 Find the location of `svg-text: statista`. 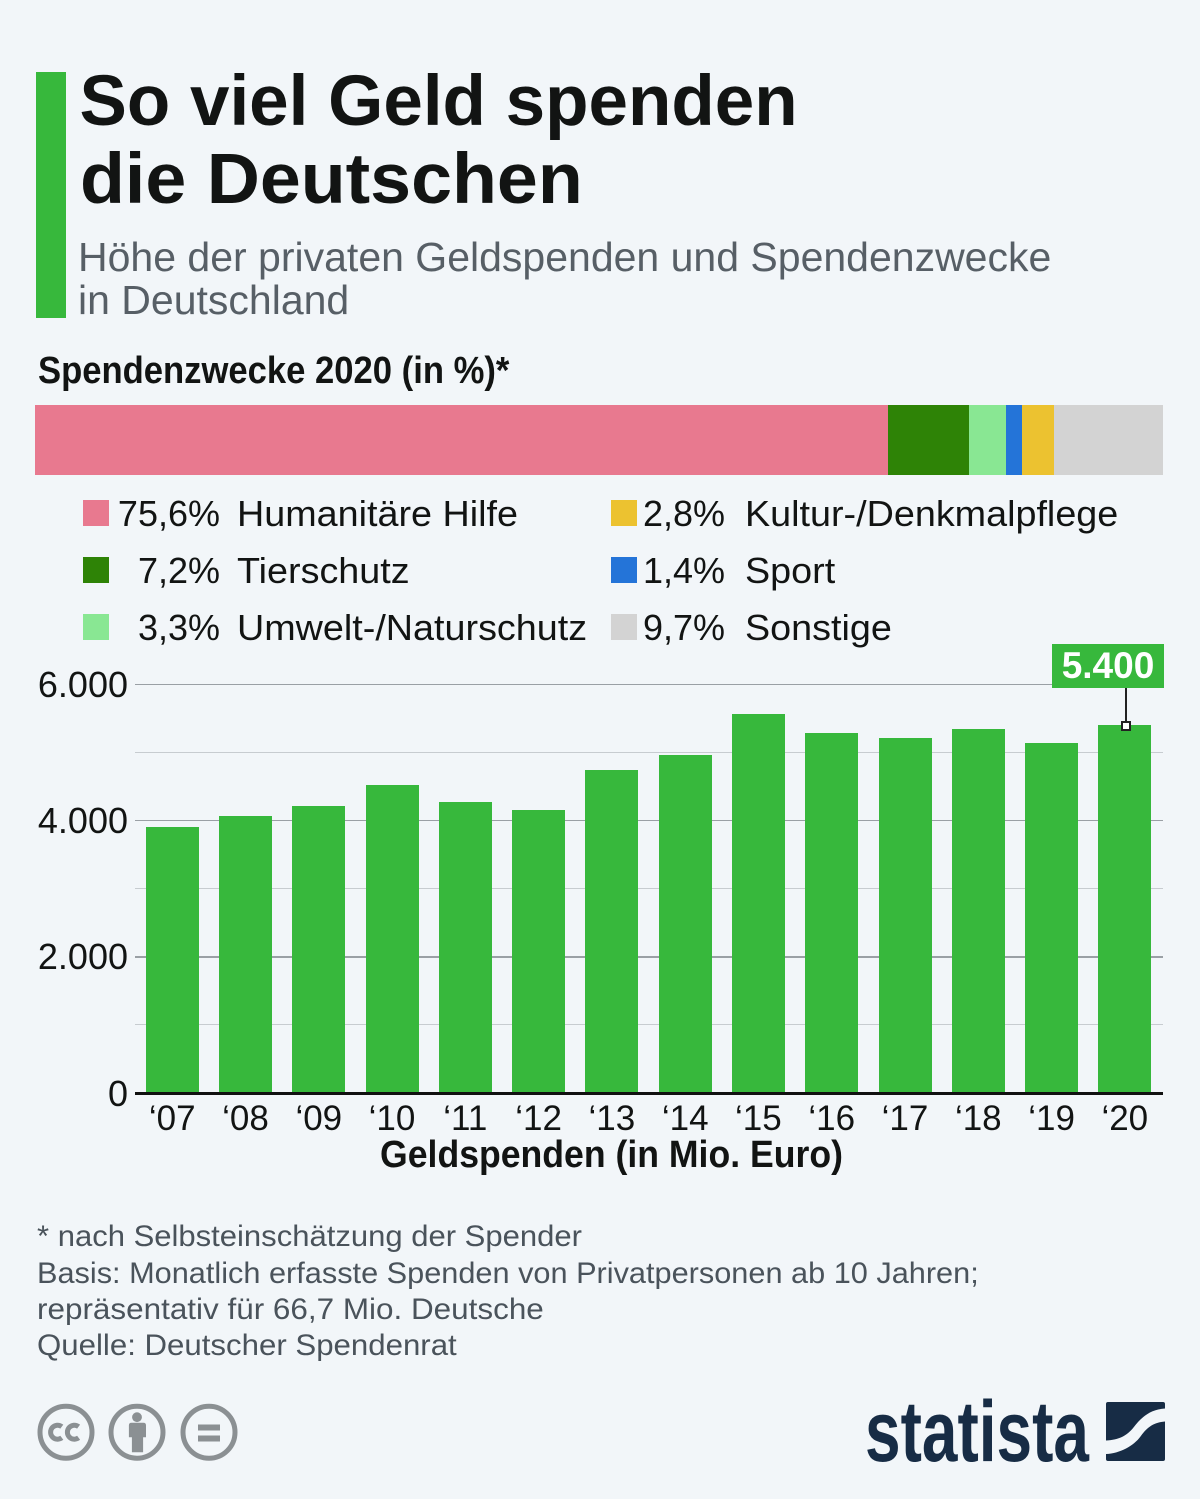

svg-text: statista is located at coordinates (977, 1431).